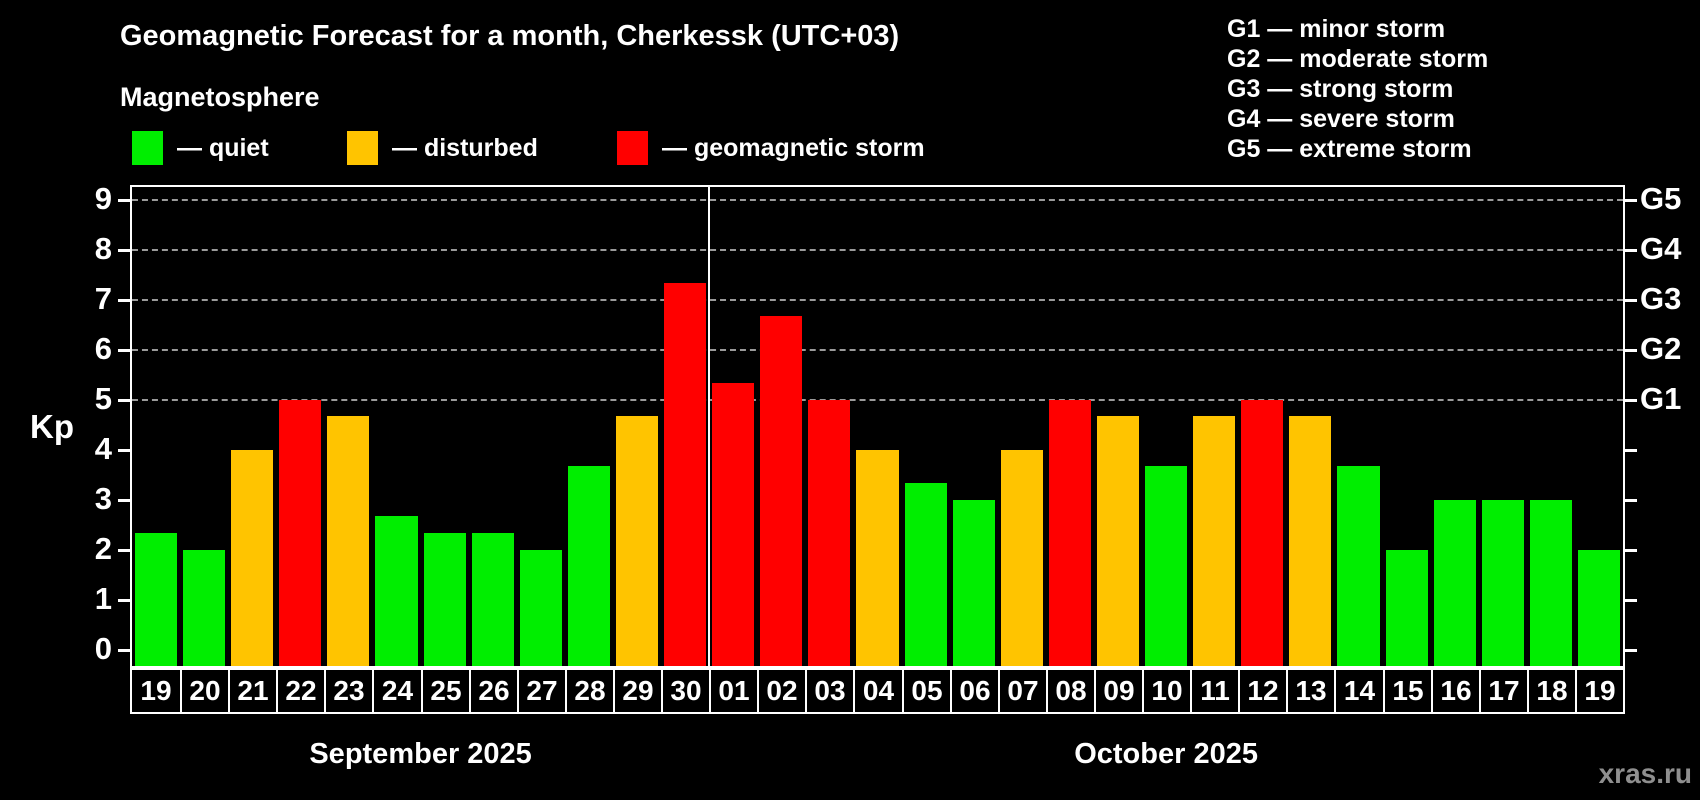  Describe the element at coordinates (220, 97) in the screenshot. I see `chart-subtitle: Magnetosphere` at that location.